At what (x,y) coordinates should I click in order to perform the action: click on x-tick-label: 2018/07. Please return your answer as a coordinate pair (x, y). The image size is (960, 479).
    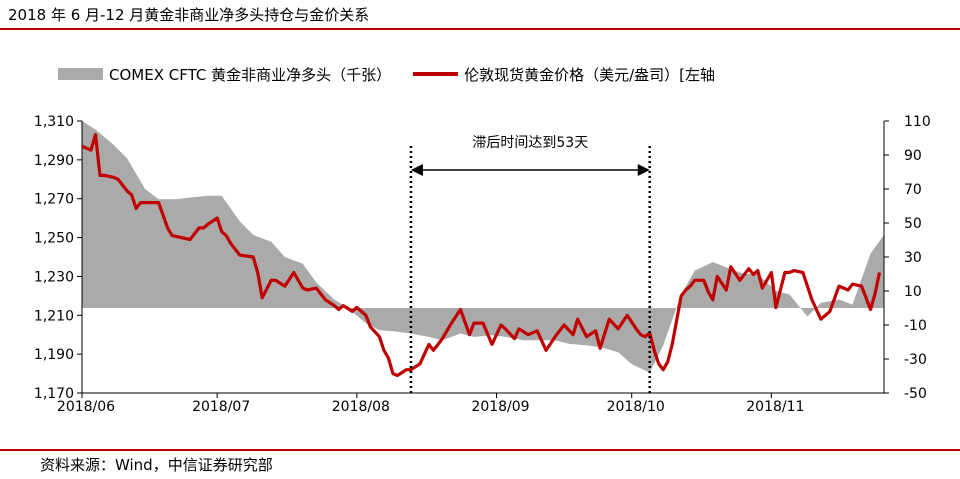
    Looking at the image, I should click on (221, 407).